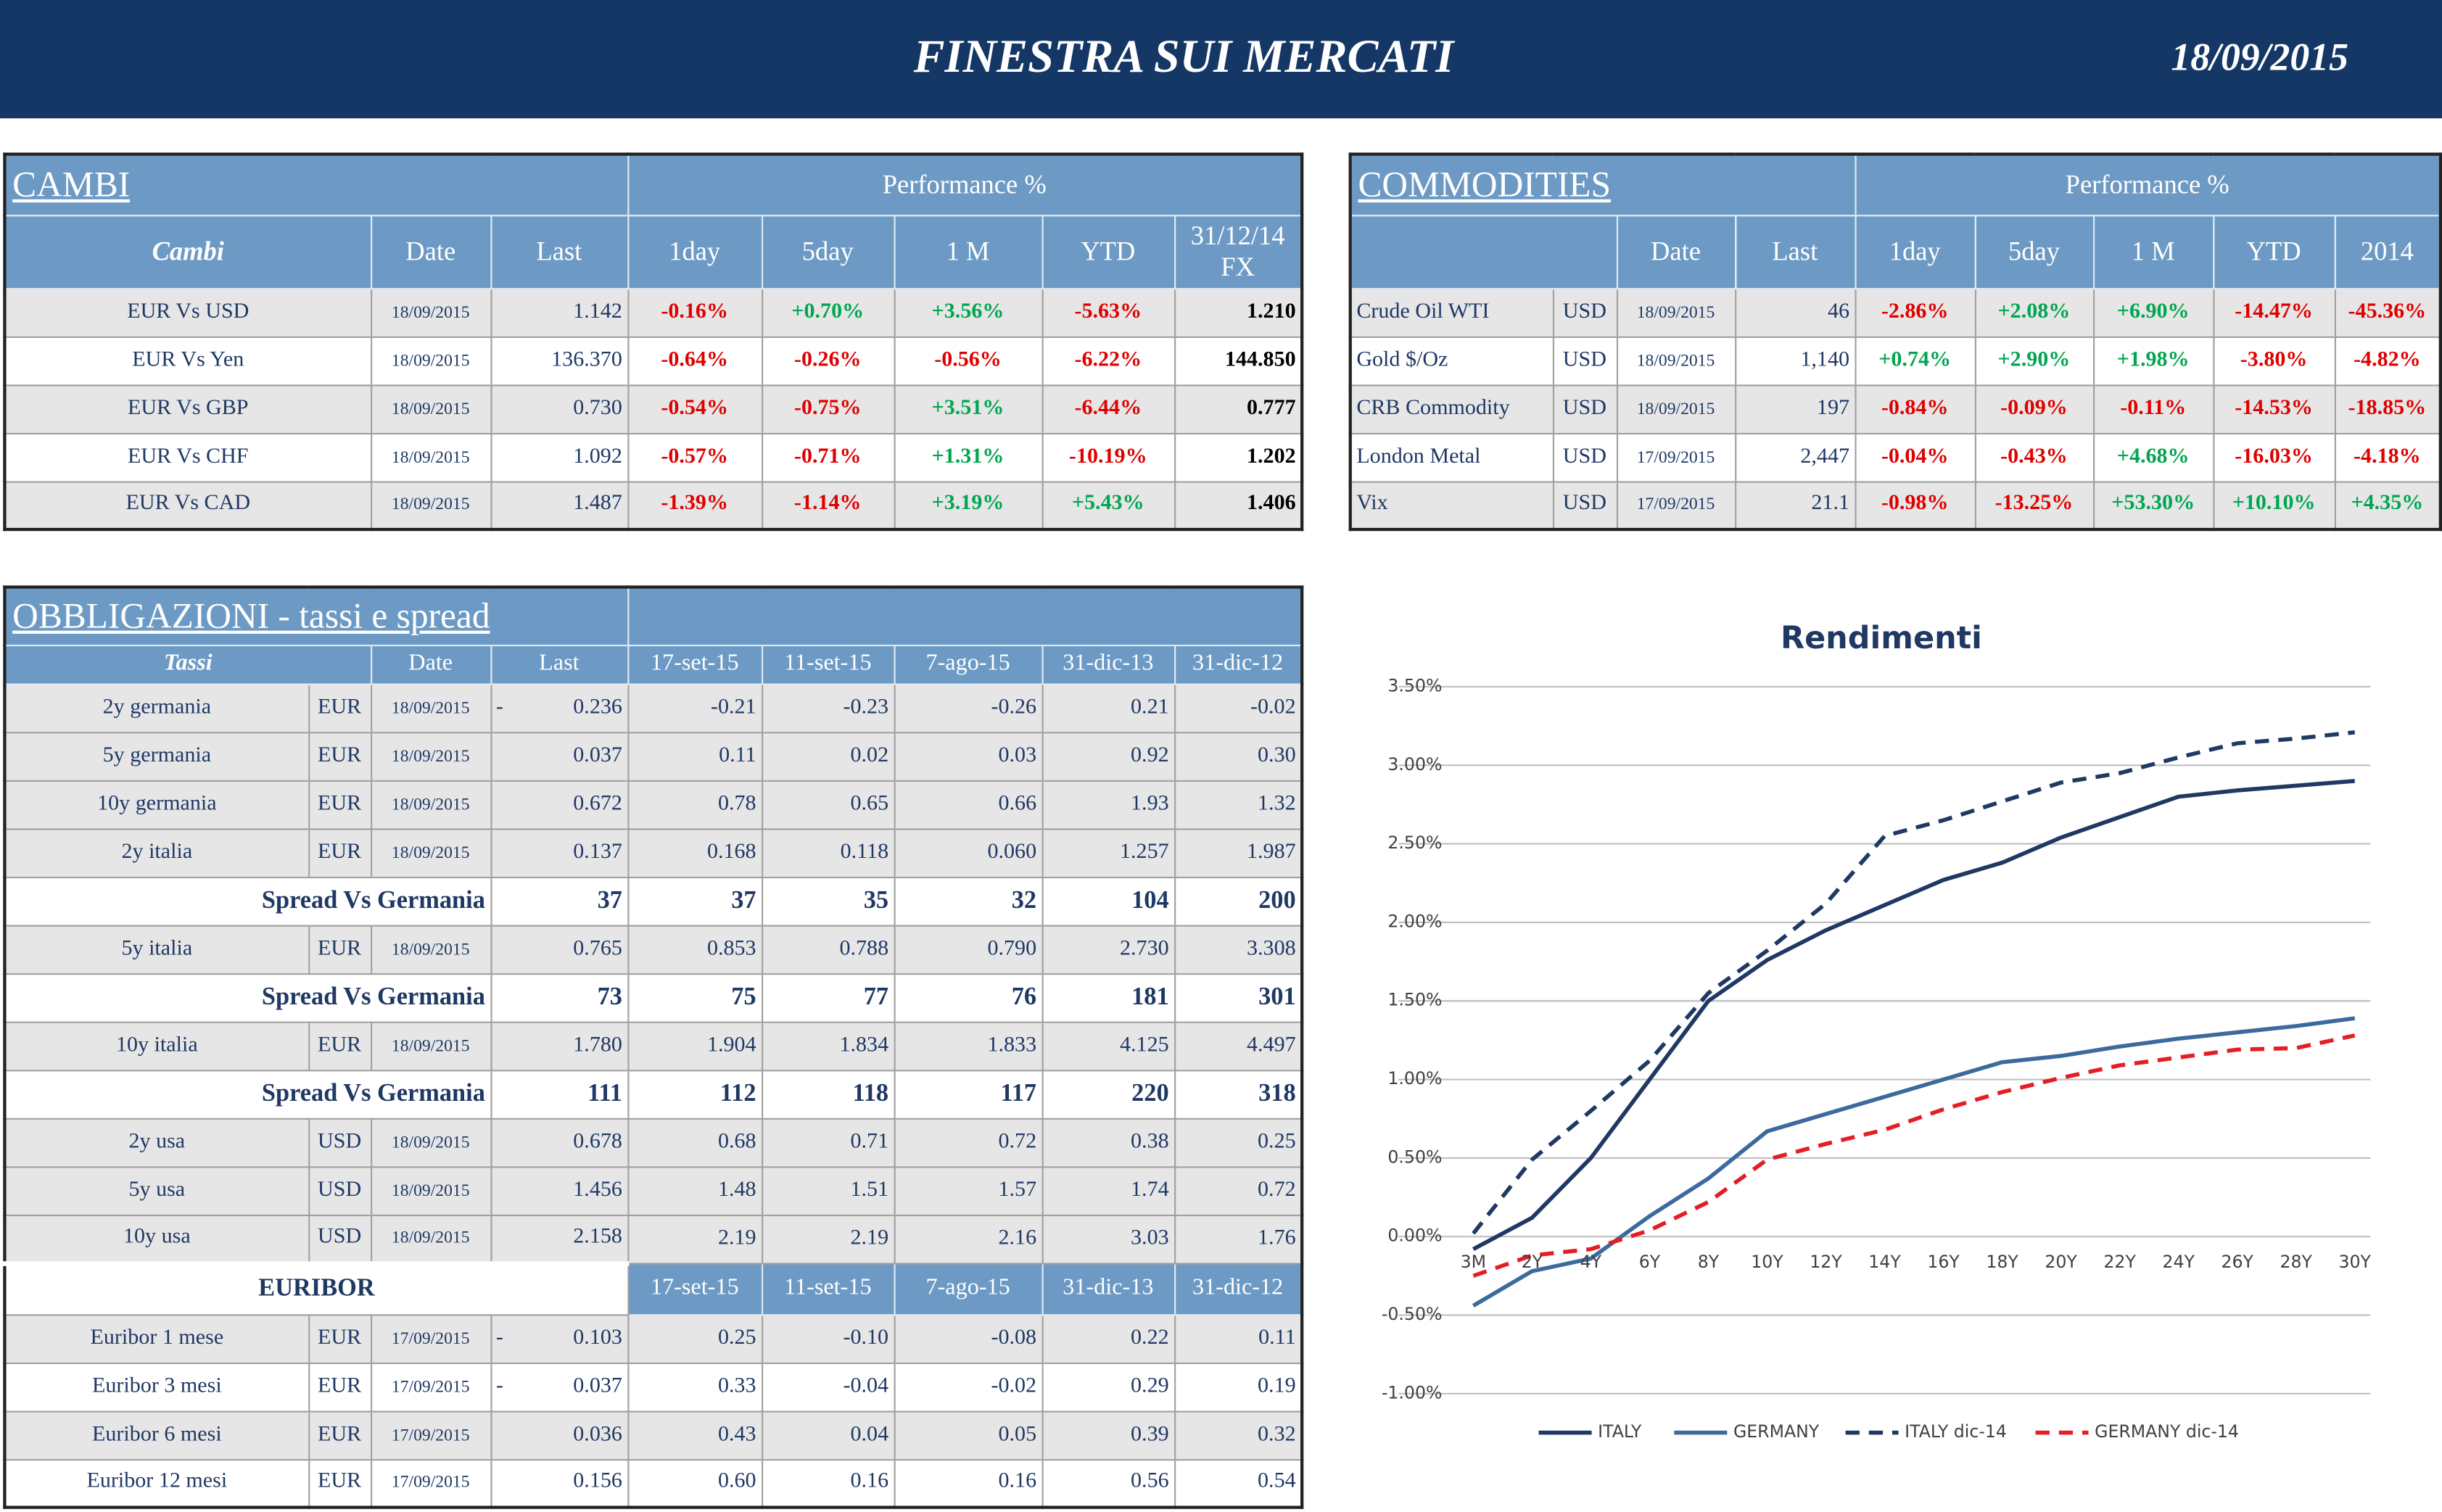 The height and width of the screenshot is (1512, 2442). I want to click on last: 0.137, so click(597, 852).